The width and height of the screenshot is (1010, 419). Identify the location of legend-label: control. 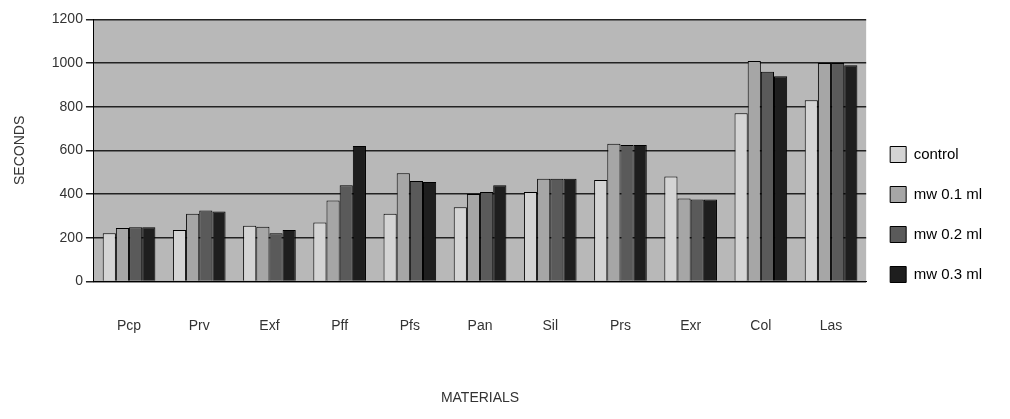
(936, 153).